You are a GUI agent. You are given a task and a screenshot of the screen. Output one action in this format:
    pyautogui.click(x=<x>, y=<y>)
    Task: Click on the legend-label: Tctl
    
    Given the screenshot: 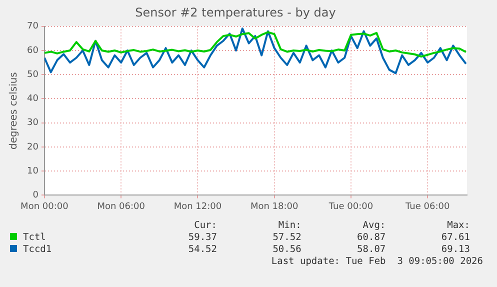 What is the action you would take?
    pyautogui.click(x=34, y=238)
    